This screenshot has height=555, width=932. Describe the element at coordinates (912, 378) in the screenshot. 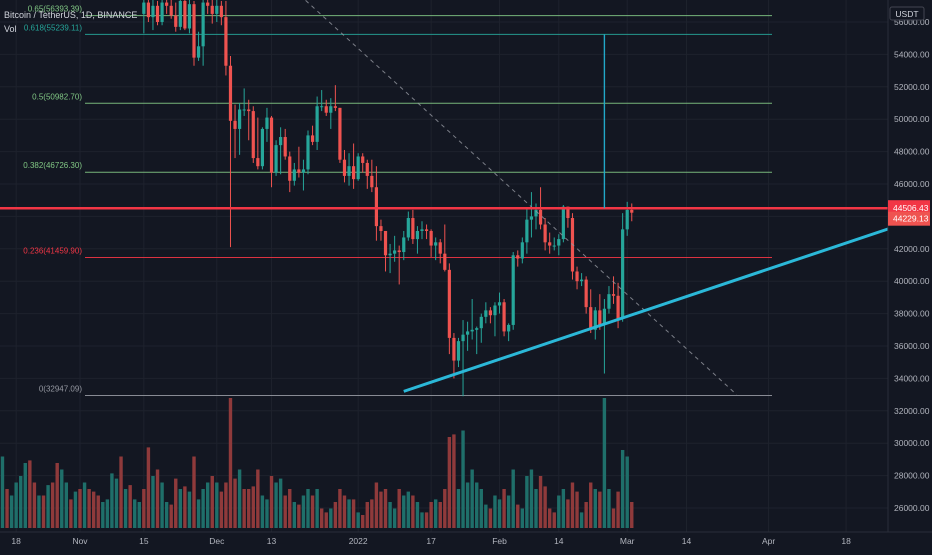

I see `price-tick-label: 34000.00` at that location.